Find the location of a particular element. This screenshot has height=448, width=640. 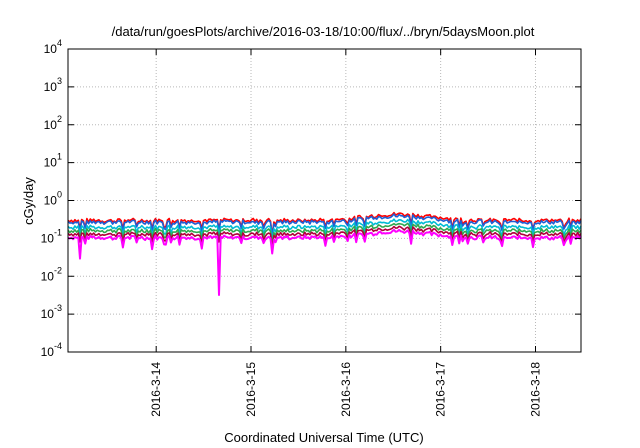

y-tick-label: 10⁻² is located at coordinates (51, 274).